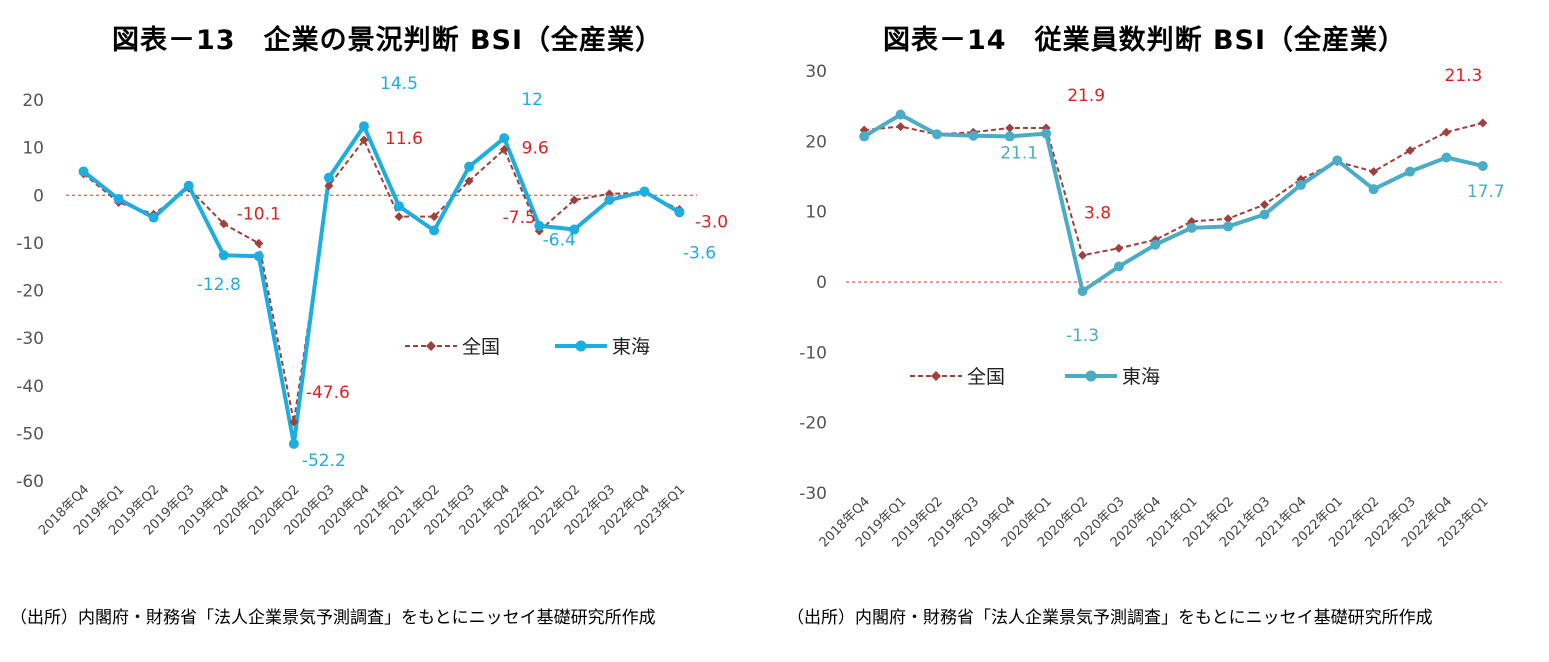 Image resolution: width=1549 pixels, height=662 pixels. What do you see at coordinates (559, 241) in the screenshot?
I see `data-label-tokai: -6.4` at bounding box center [559, 241].